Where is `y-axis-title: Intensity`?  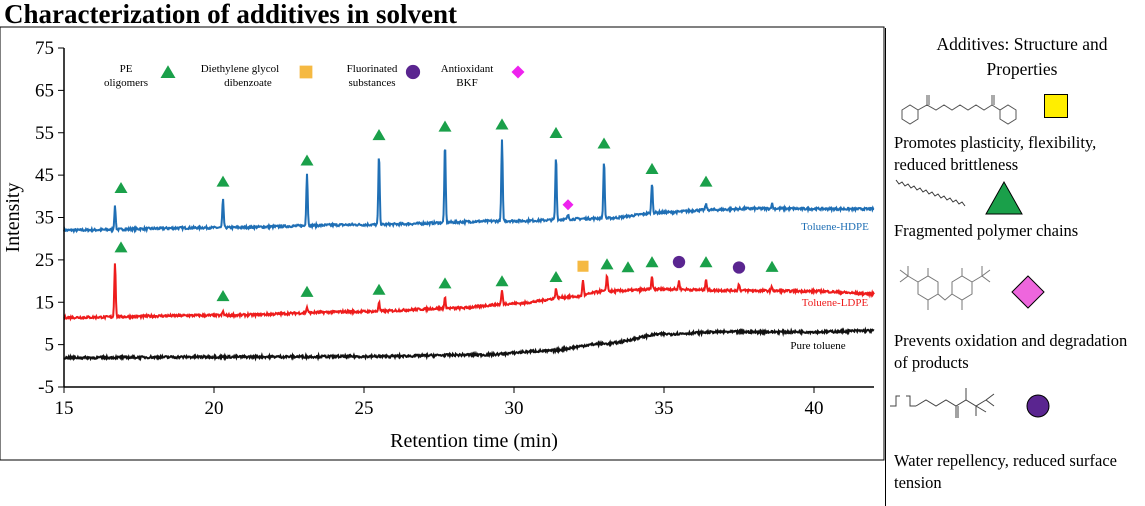
y-axis-title: Intensity is located at coordinates (13, 218).